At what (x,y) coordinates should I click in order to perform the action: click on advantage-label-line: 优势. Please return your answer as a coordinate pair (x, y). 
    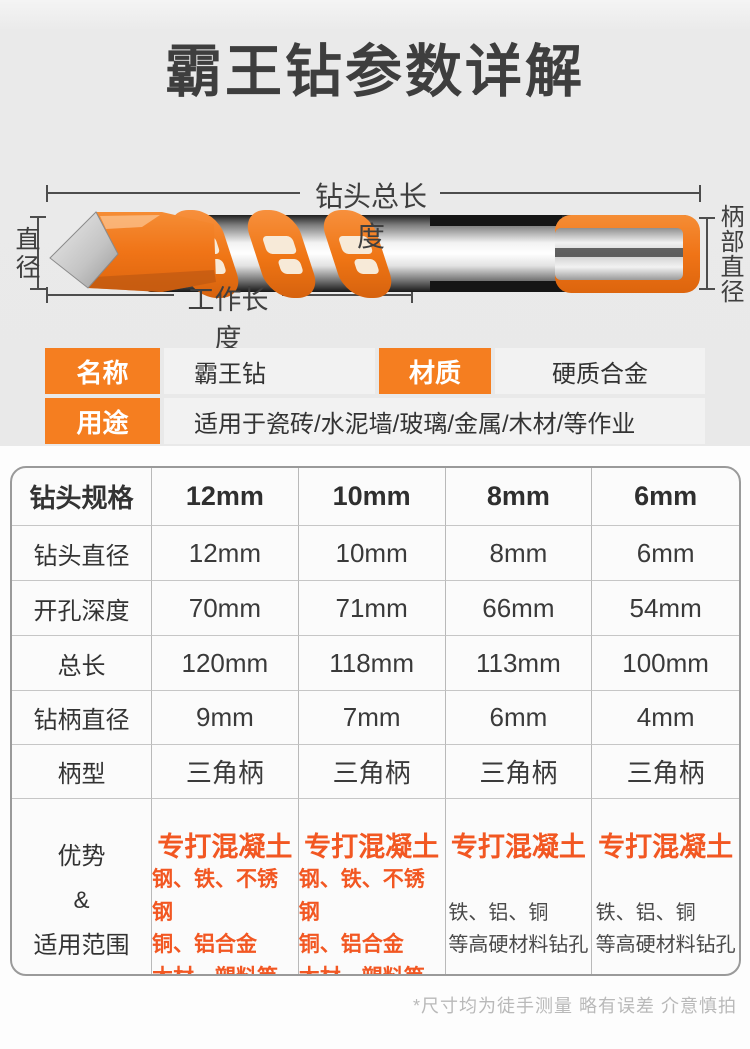
    Looking at the image, I should click on (81, 856).